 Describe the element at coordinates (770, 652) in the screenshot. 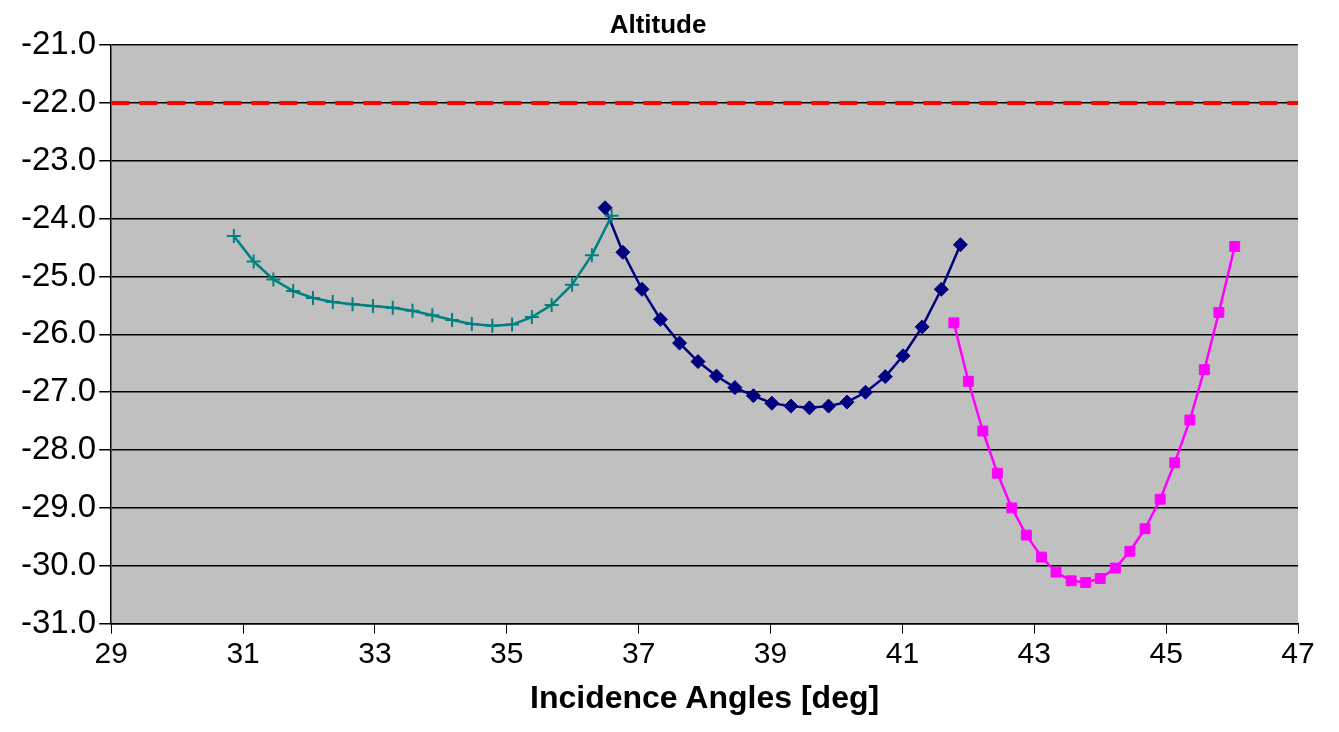

I see `x-tick-label: 39` at that location.